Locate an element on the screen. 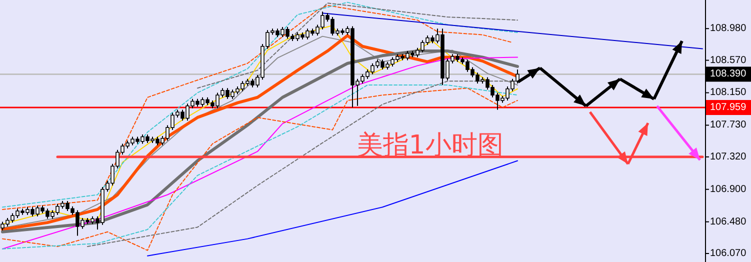  ref-line-label: 107.959 is located at coordinates (728, 108).